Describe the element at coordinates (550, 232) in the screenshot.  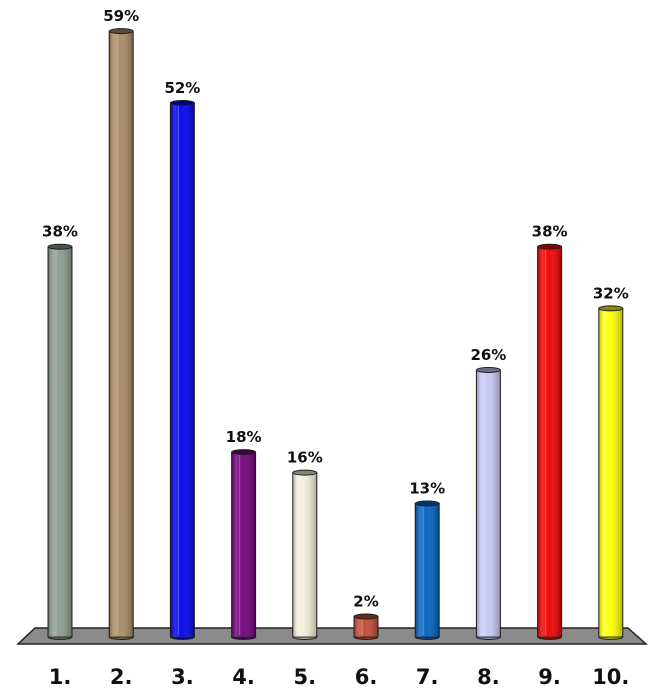
I see `value-label-9: 38%` at that location.